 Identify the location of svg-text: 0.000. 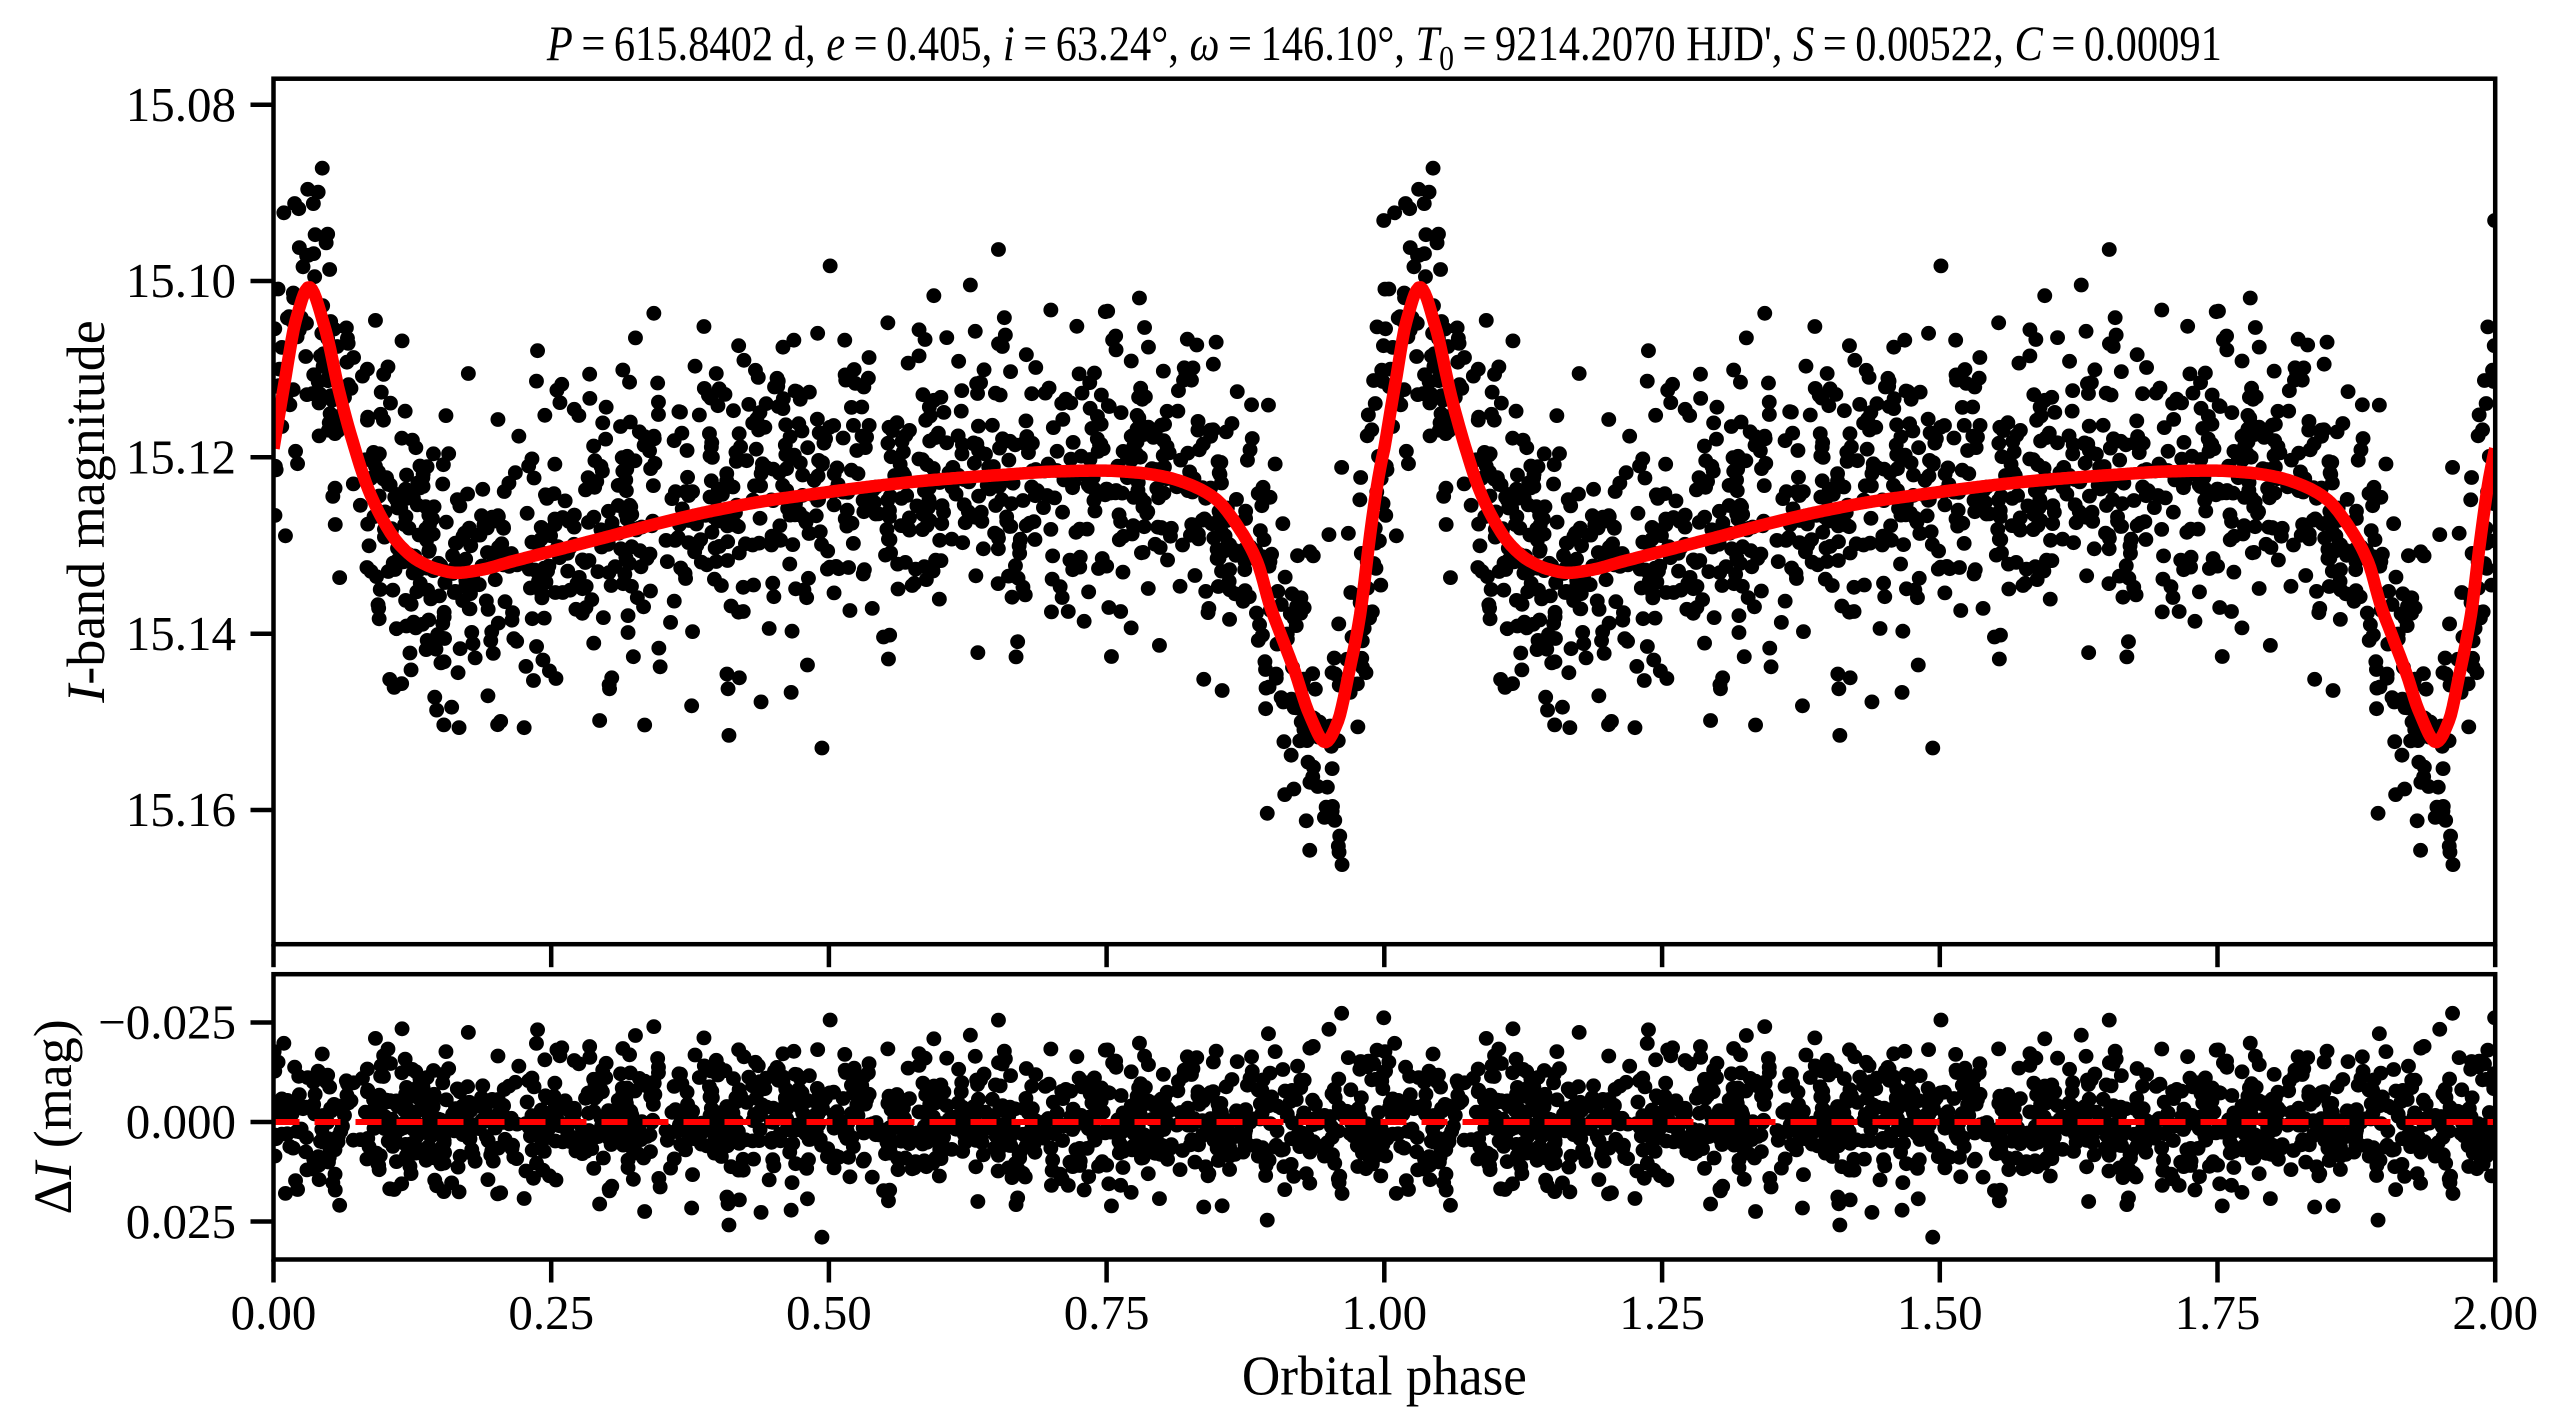
(181, 1121).